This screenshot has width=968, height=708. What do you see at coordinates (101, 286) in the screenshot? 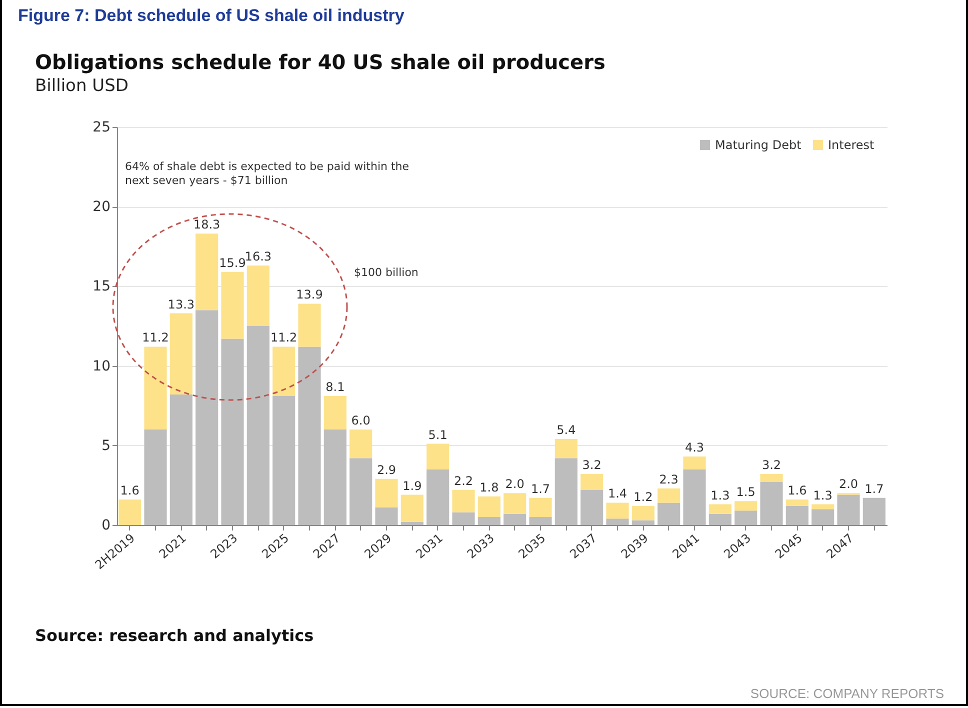
I see `y-tick-label: 15` at bounding box center [101, 286].